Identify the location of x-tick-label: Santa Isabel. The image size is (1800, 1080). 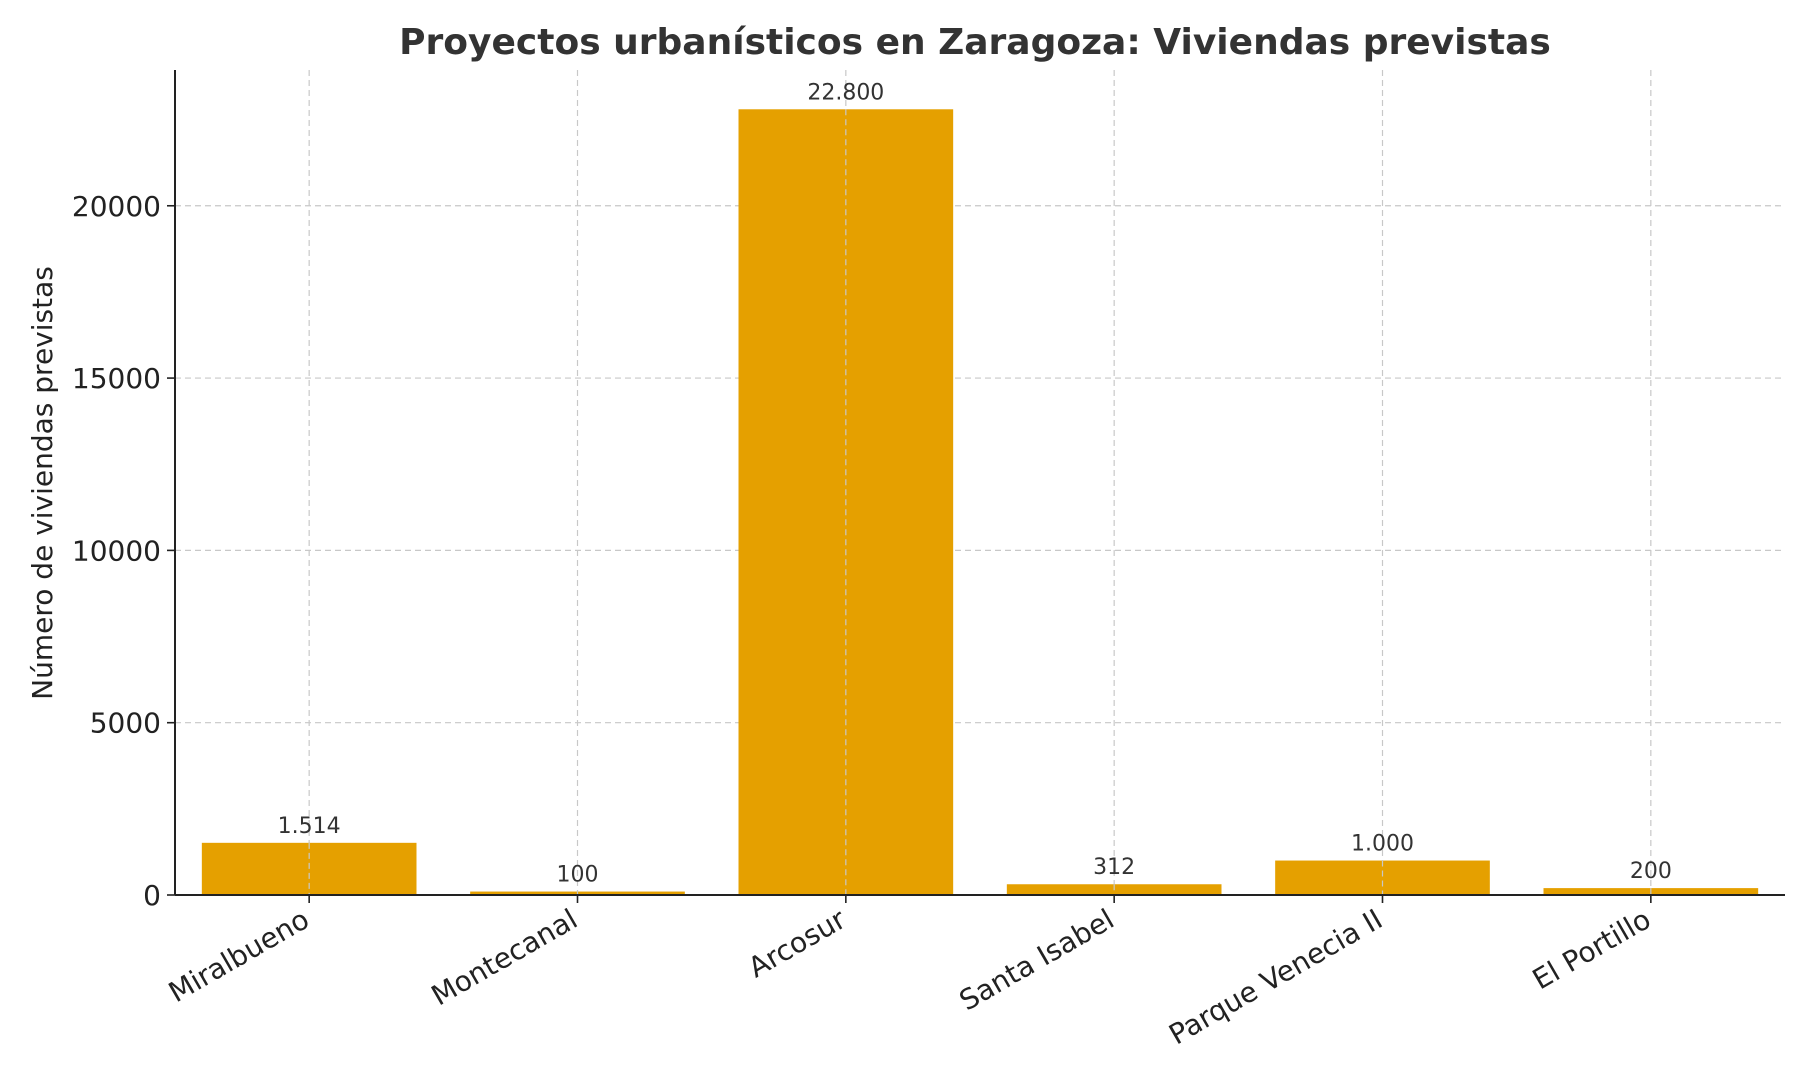
(1037, 959).